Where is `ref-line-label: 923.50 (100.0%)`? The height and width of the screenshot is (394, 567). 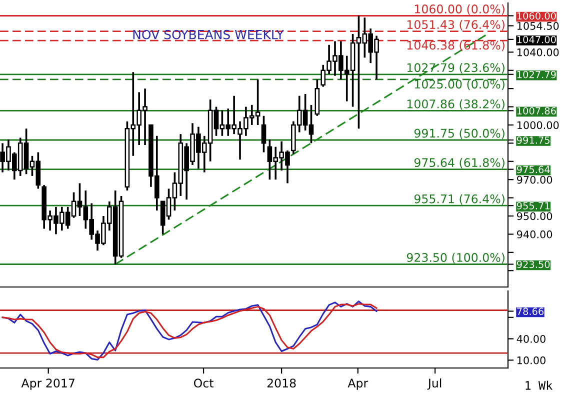
ref-line-label: 923.50 (100.0%) is located at coordinates (455, 258).